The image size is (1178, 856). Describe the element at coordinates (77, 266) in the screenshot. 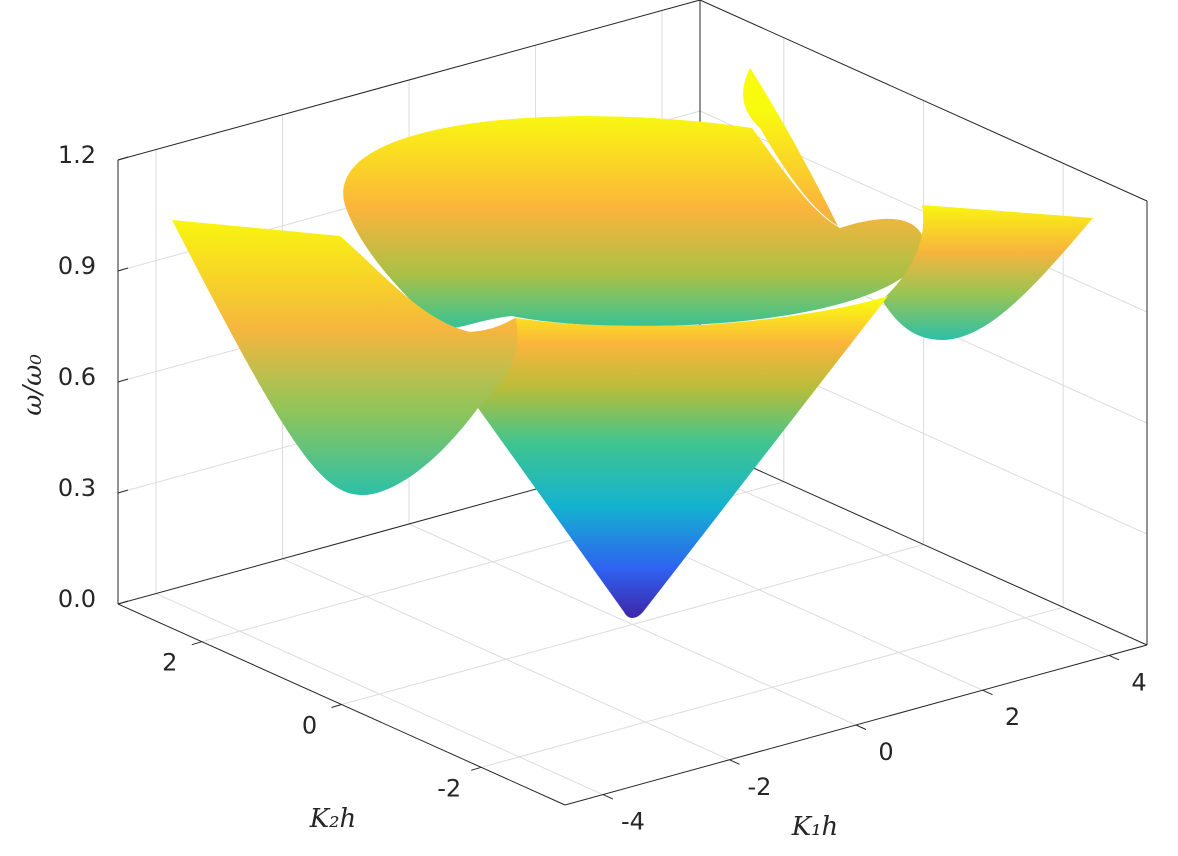

I see `z-tick-label: 0.9` at that location.